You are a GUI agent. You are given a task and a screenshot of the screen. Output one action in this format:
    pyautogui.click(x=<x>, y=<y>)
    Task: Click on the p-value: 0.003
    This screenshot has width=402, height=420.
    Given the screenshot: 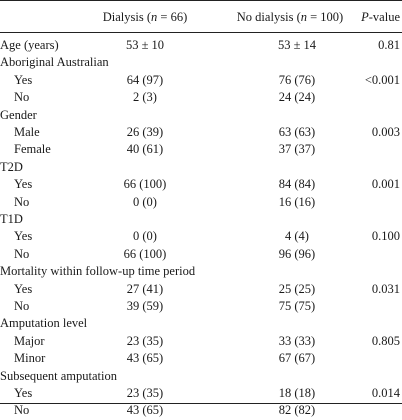 What is the action you would take?
    pyautogui.click(x=385, y=132)
    